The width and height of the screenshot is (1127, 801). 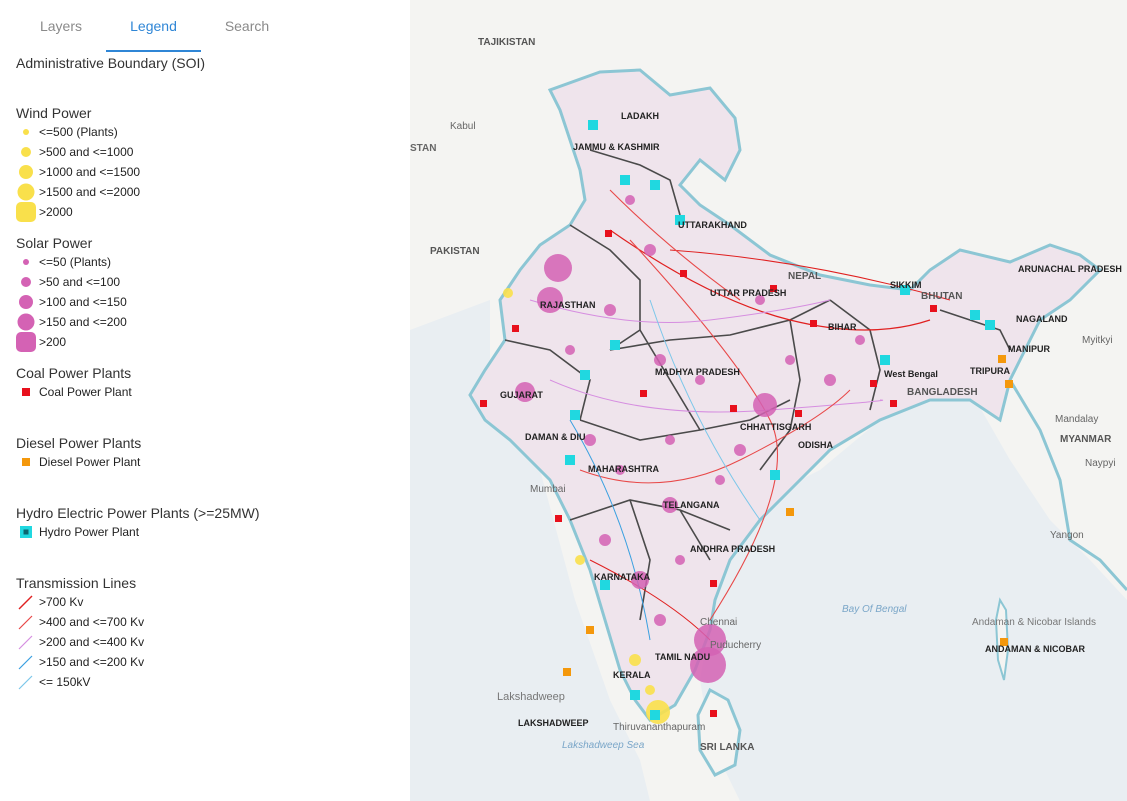 What do you see at coordinates (205, 26) in the screenshot?
I see `tab-bar: Layers Legend Search` at bounding box center [205, 26].